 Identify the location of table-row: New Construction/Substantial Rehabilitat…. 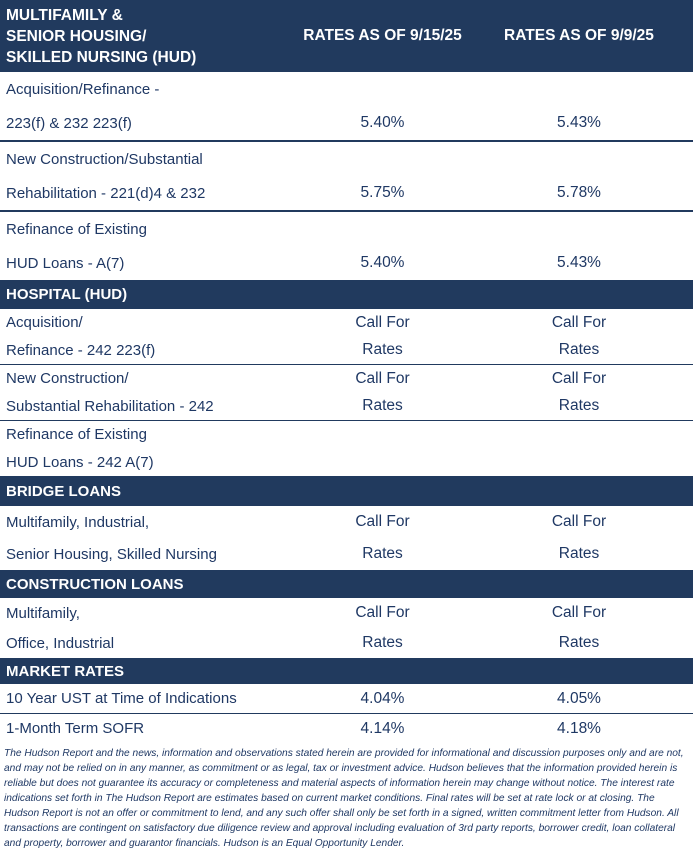
(346, 176).